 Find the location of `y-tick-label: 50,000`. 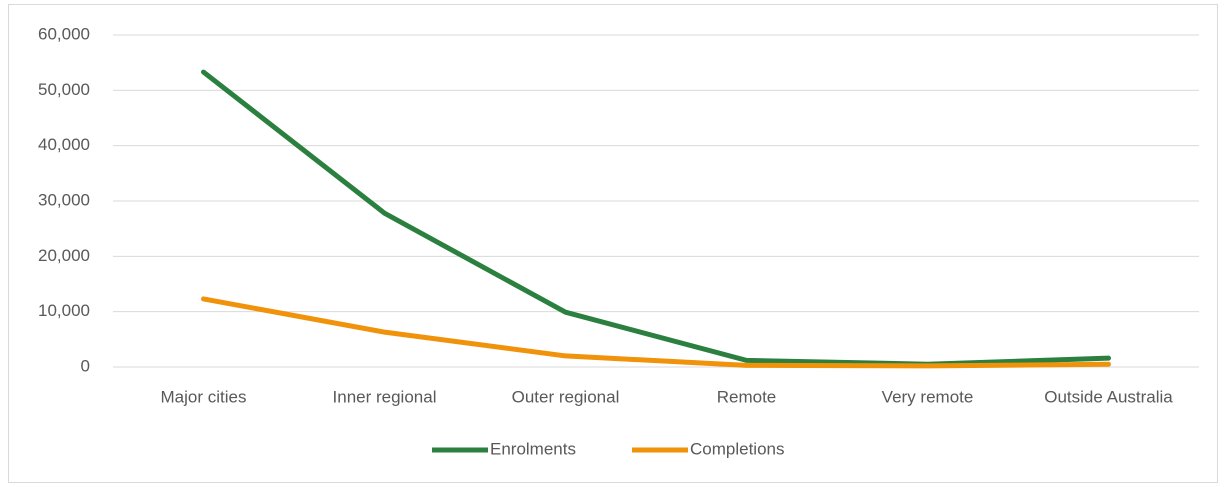

y-tick-label: 50,000 is located at coordinates (64, 89).